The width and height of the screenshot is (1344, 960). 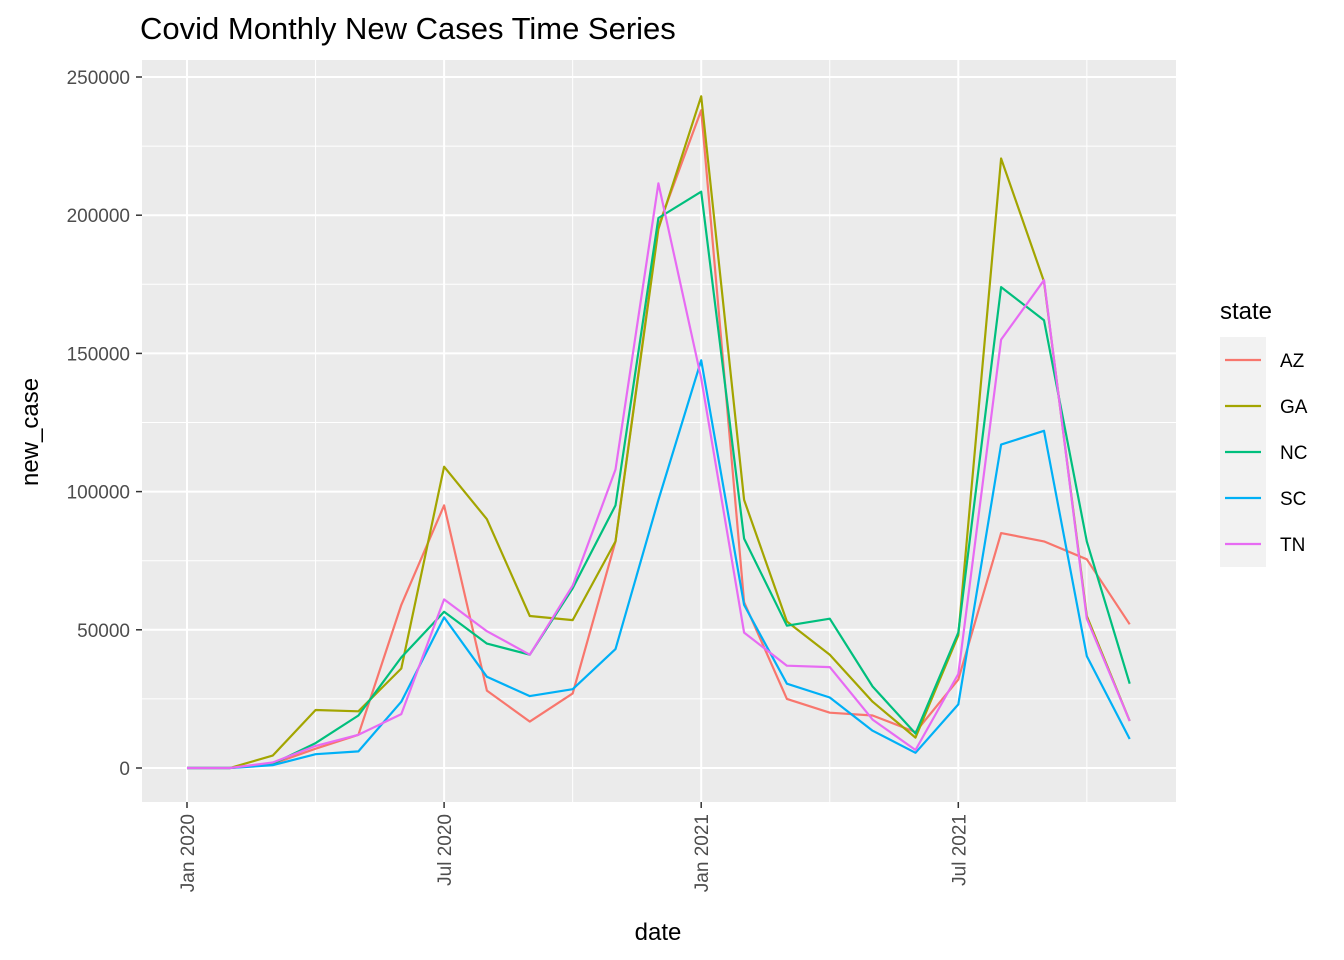 I want to click on x-tick-label: Jul 2021, so click(x=959, y=850).